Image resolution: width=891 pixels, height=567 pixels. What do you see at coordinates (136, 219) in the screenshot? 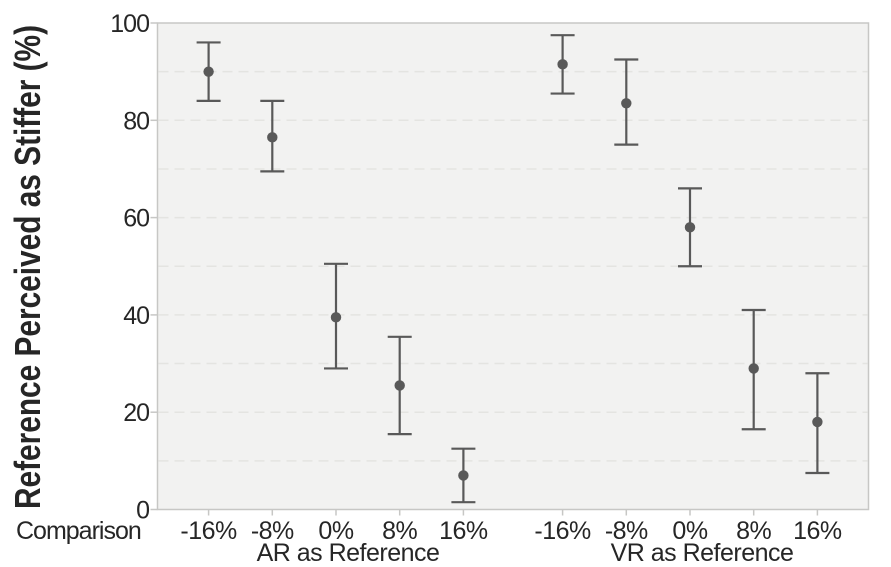
I see `y-tick-label: 60` at bounding box center [136, 219].